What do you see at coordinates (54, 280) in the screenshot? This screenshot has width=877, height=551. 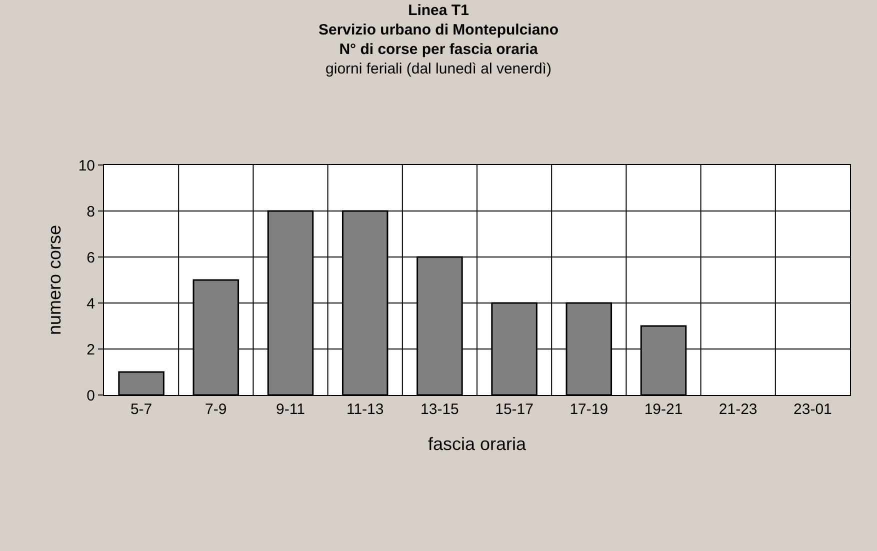 I see `y-axis-title: numero corse` at bounding box center [54, 280].